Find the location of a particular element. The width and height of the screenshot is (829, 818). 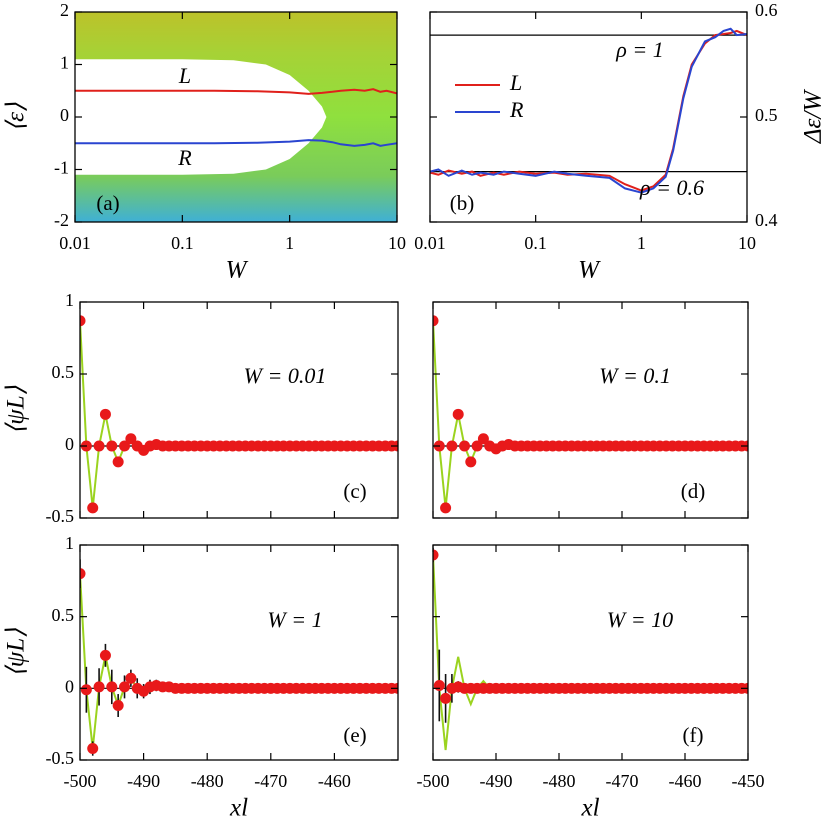

annotation: W = 1 is located at coordinates (294, 619).